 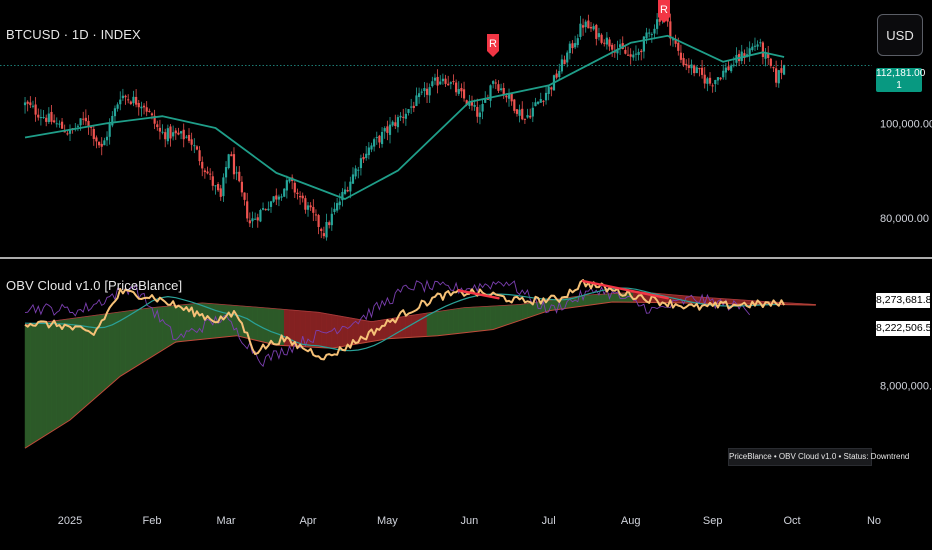 What do you see at coordinates (631, 521) in the screenshot?
I see `time-axis-tick: Aug` at bounding box center [631, 521].